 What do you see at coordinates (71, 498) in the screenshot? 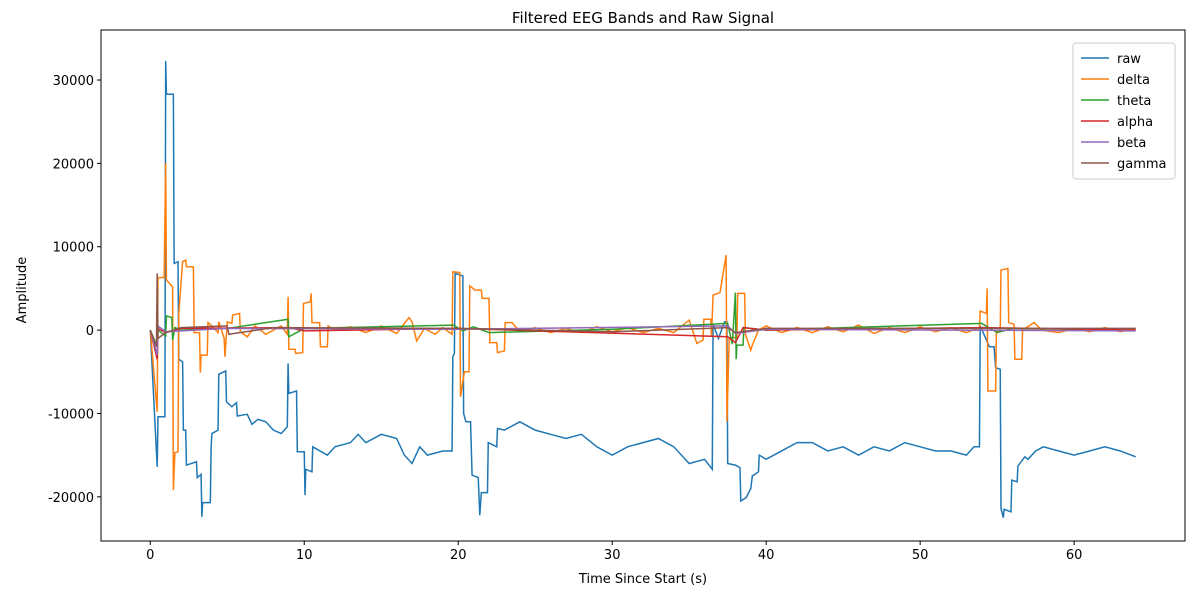
I see `y-tick-label: -20000` at bounding box center [71, 498].